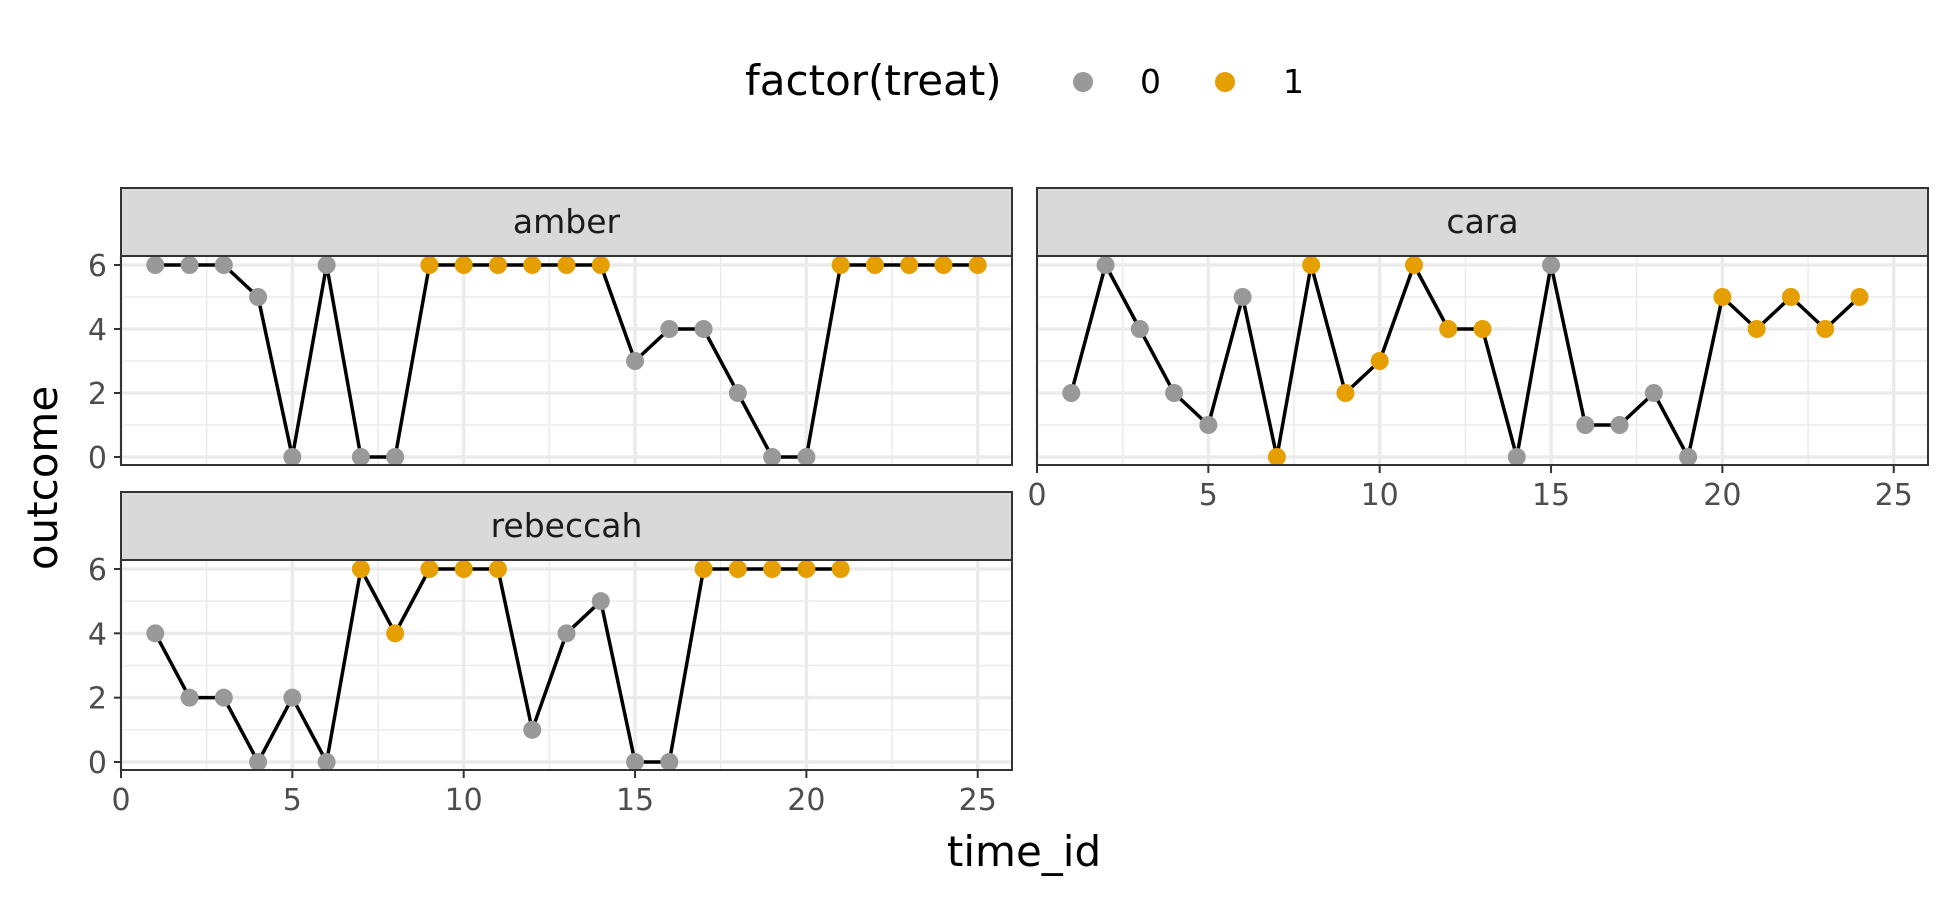 The width and height of the screenshot is (1950, 900). I want to click on facet-strip-label: cara, so click(1482, 221).